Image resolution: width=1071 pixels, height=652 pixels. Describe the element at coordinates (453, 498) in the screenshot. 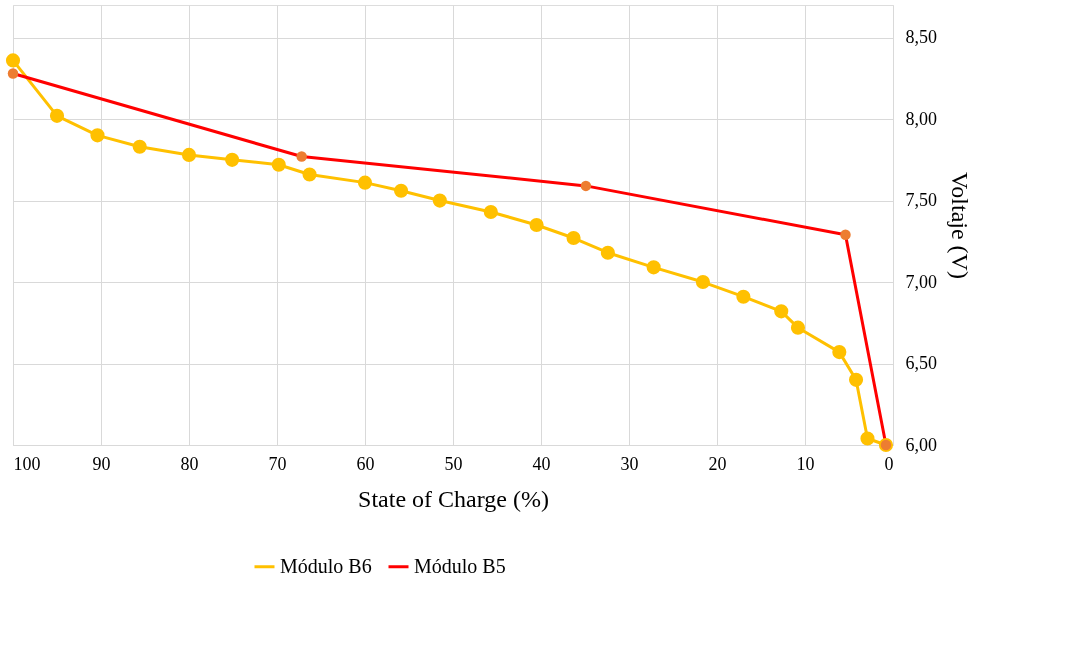

I see `x-axis-title: State of Charge (%)` at that location.